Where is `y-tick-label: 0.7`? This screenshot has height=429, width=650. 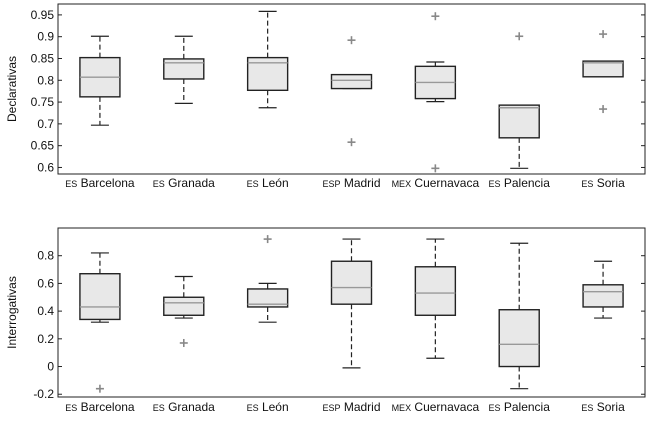 y-tick-label: 0.7 is located at coordinates (45, 124).